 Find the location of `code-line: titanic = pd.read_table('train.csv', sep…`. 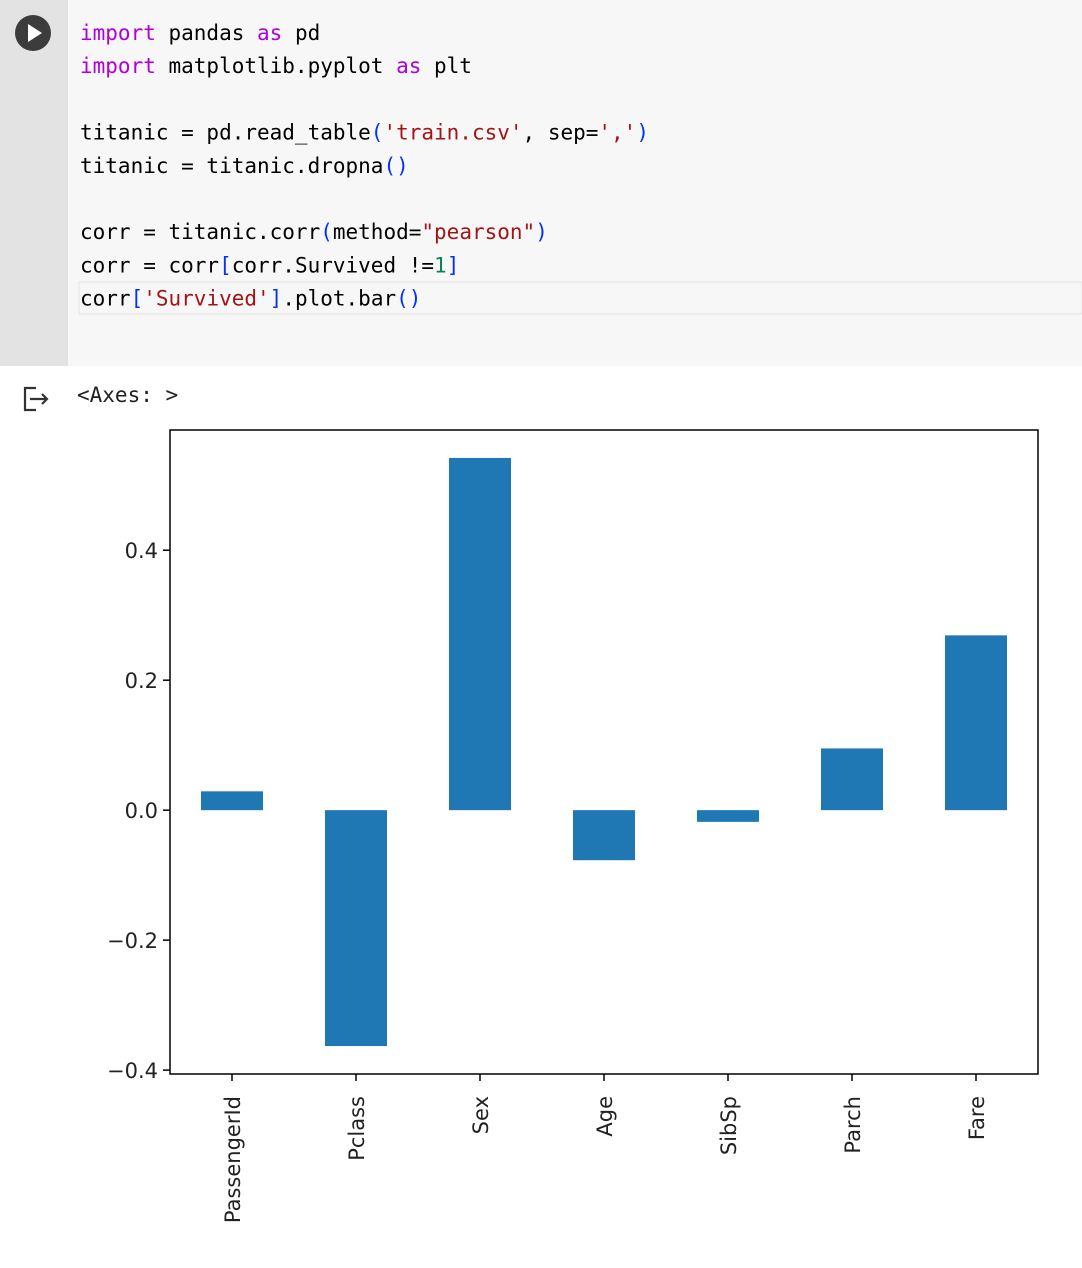

code-line: titanic = pd.read_table('train.csv', sep… is located at coordinates (364, 133).